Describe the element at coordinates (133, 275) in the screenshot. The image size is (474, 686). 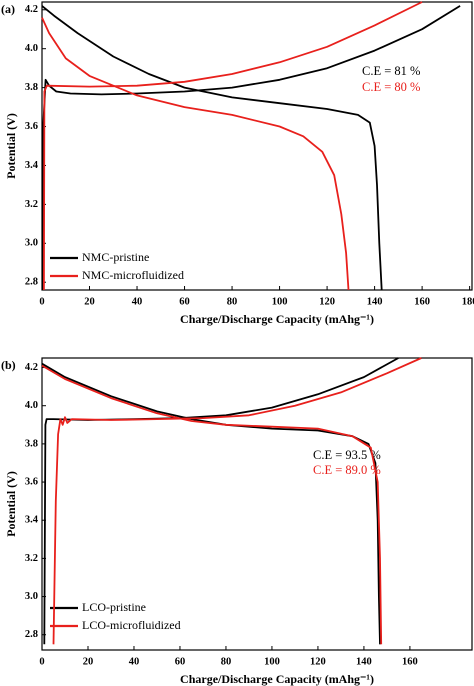
I see `legend-label: NMC-microfluidized` at that location.